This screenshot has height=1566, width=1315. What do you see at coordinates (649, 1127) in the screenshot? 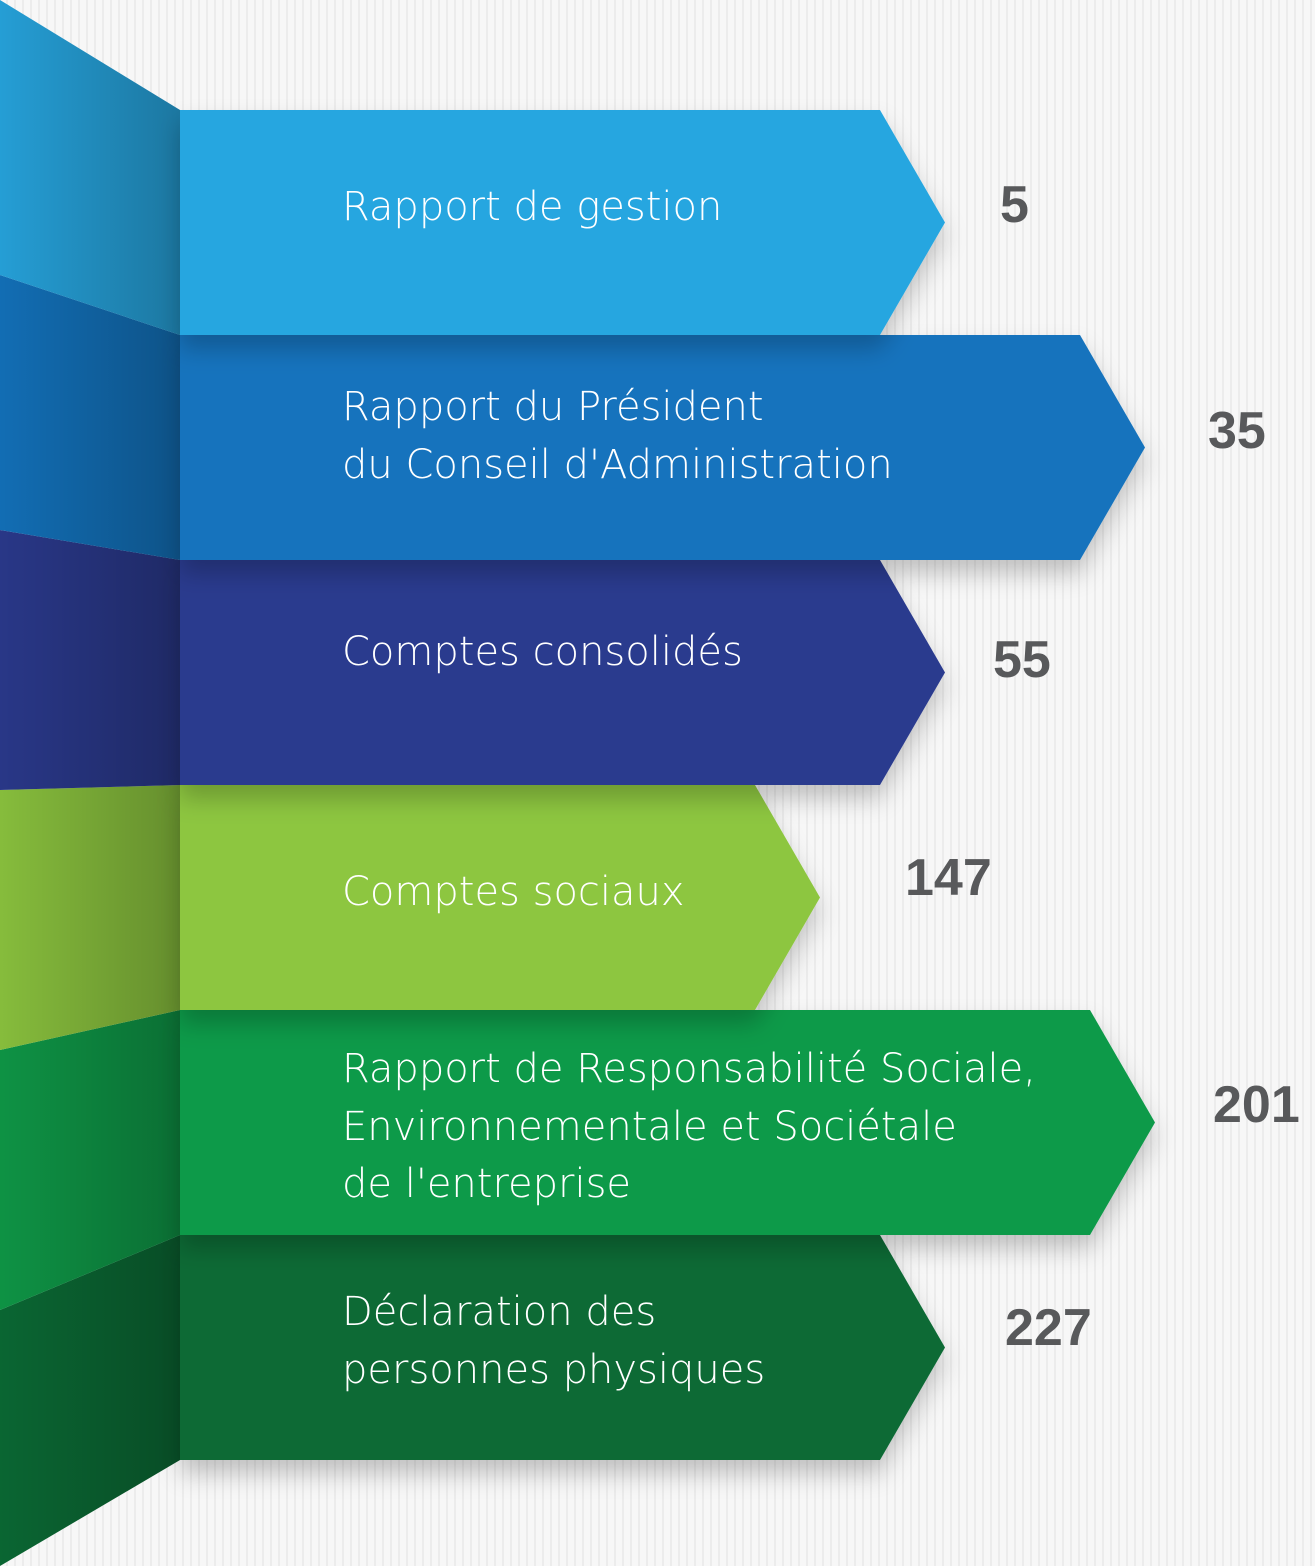
I see `item-label: Environnementale et Sociétale` at bounding box center [649, 1127].